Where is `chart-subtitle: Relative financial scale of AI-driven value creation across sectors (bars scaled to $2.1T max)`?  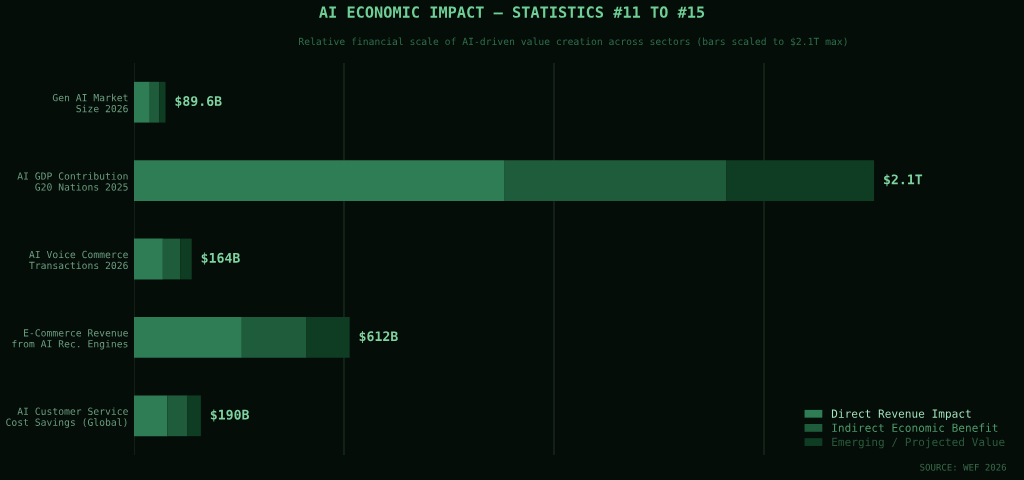
chart-subtitle: Relative financial scale of AI-driven value creation across sectors (bars scaled to $2.1T max) is located at coordinates (573, 42).